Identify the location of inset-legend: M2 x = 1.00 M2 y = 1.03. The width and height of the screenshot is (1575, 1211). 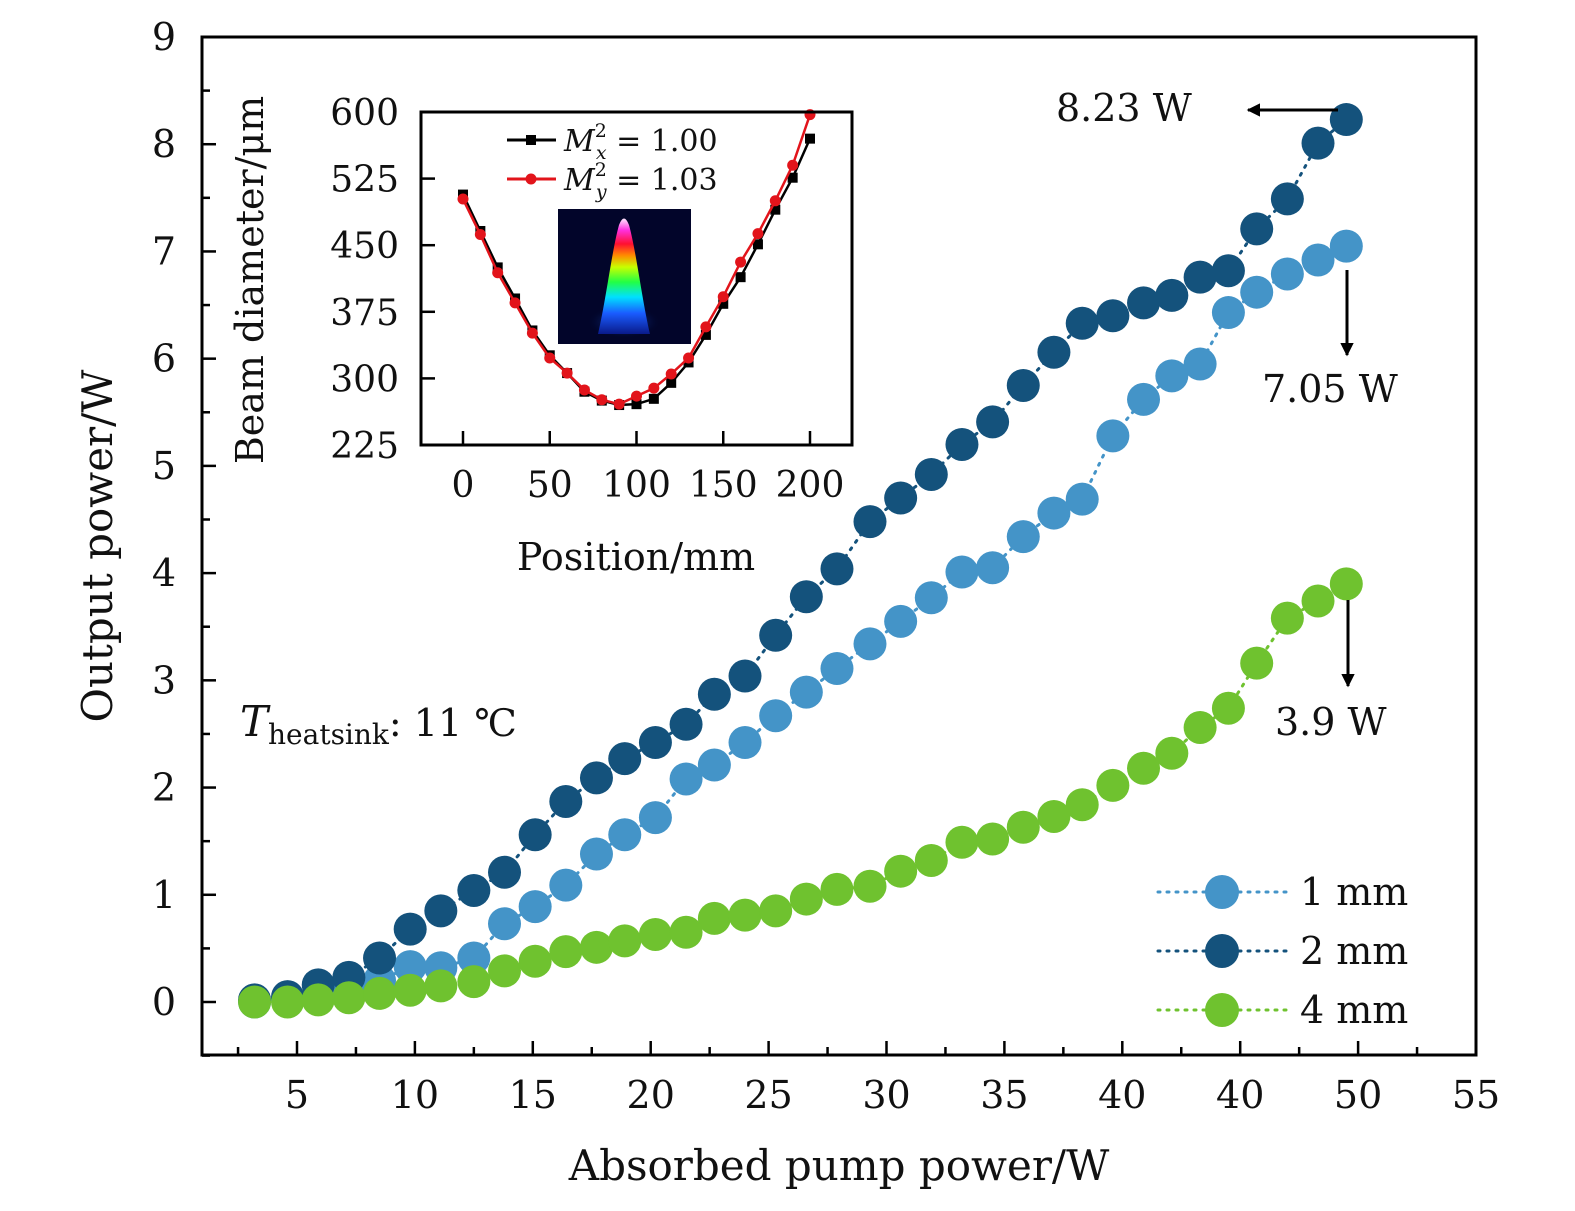
(612, 161).